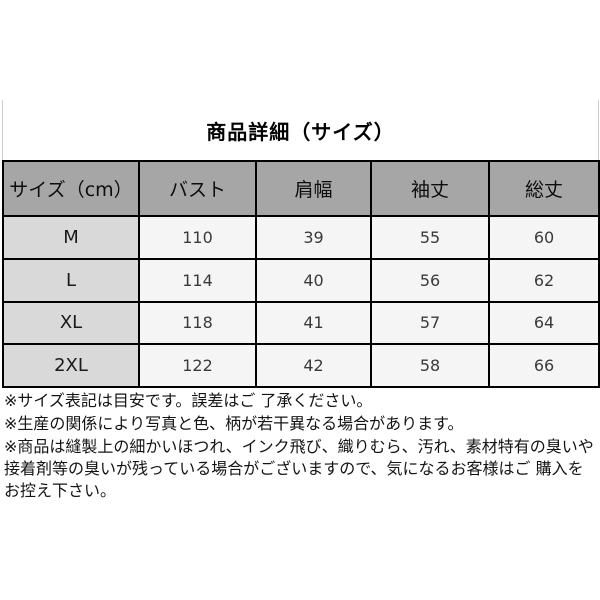 This screenshot has height=600, width=600. I want to click on column-header: 袖丈, so click(430, 188).